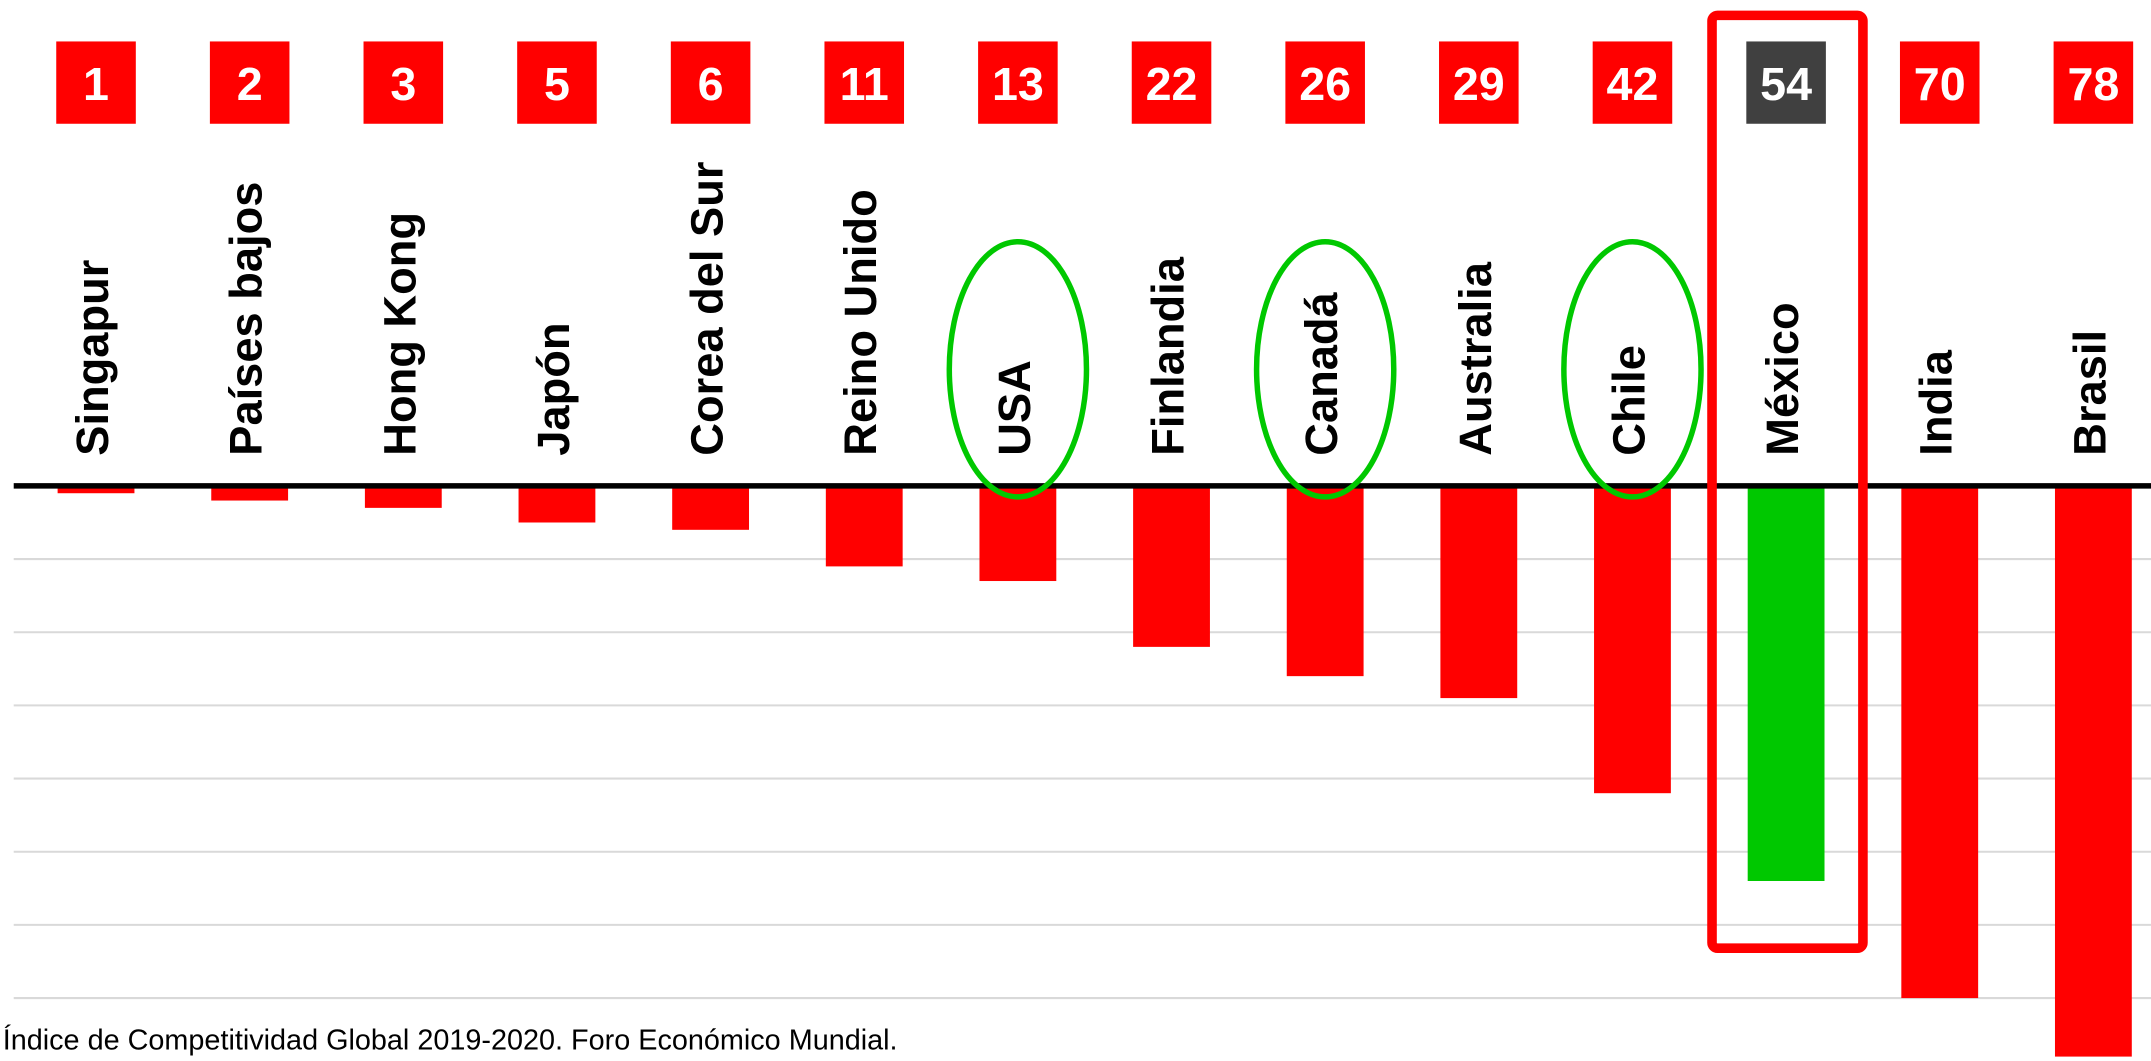 Image resolution: width=2151 pixels, height=1061 pixels. What do you see at coordinates (860, 322) in the screenshot?
I see `category-label: Reino Unido` at bounding box center [860, 322].